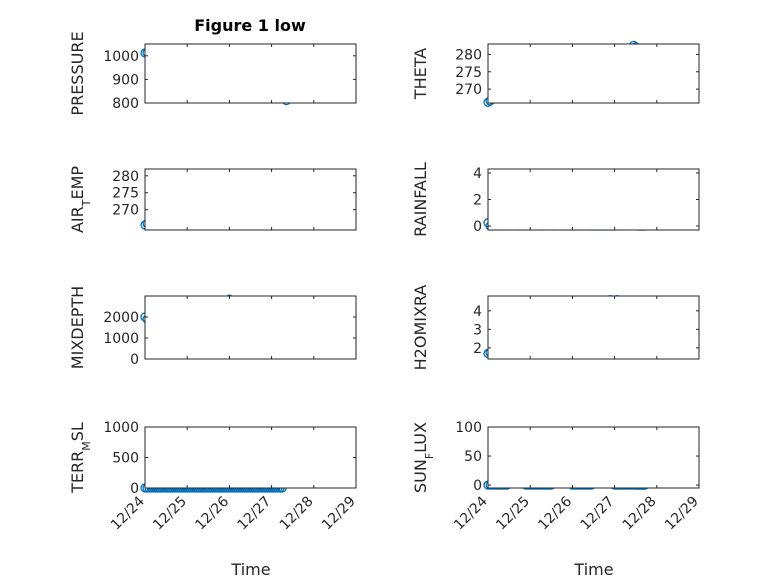  I want to click on sun-flux-x-tick-label: 12/28, so click(640, 514).